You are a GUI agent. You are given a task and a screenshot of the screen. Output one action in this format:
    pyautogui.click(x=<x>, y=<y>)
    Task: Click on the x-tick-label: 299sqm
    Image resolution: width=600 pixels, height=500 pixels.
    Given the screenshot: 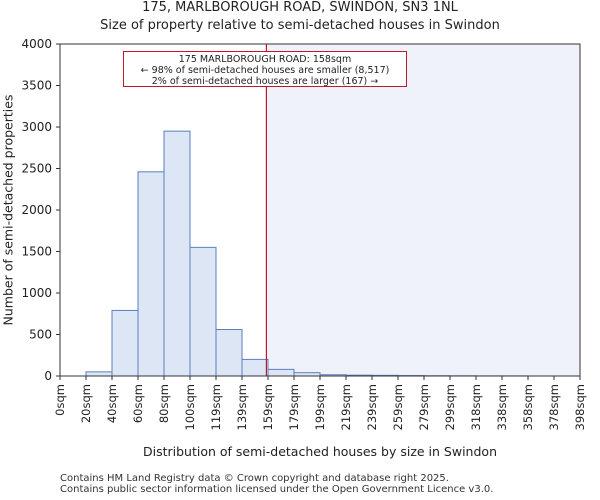 What is the action you would take?
    pyautogui.click(x=450, y=407)
    